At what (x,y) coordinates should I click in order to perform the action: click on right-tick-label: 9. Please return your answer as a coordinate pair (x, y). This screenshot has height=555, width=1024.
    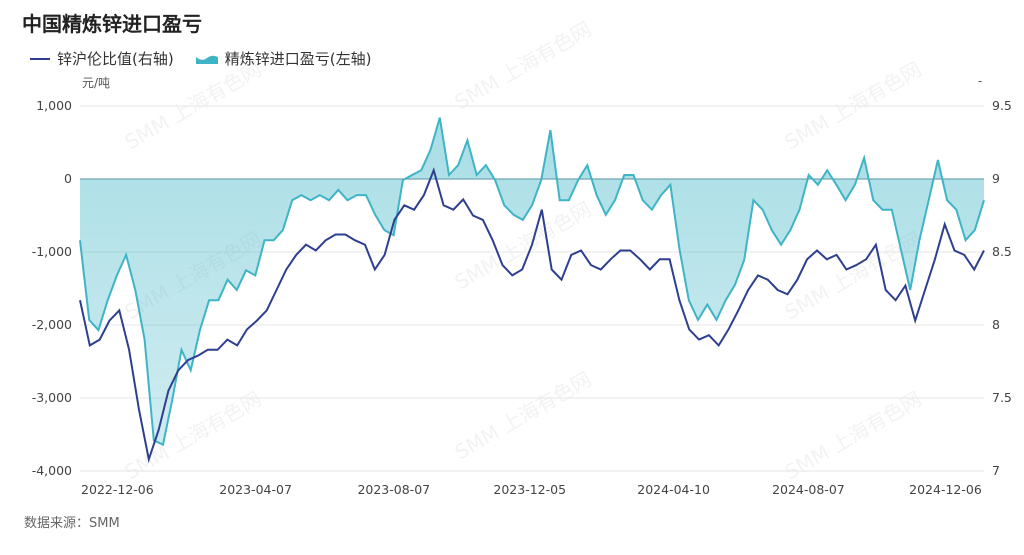
    Looking at the image, I should click on (996, 178).